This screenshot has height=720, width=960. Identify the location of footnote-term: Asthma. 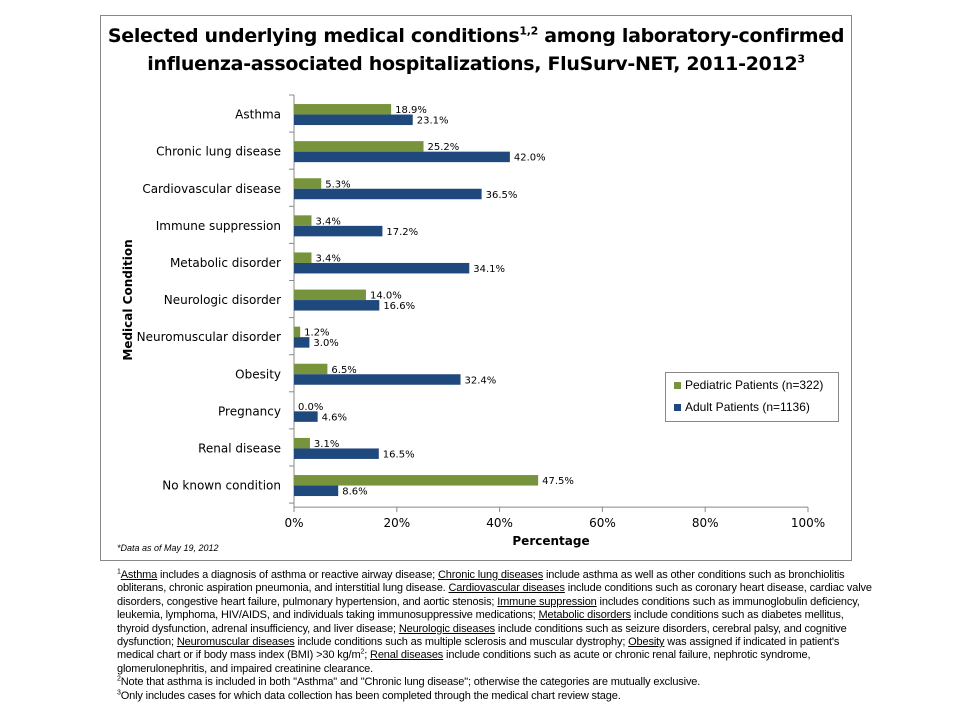
(139, 575).